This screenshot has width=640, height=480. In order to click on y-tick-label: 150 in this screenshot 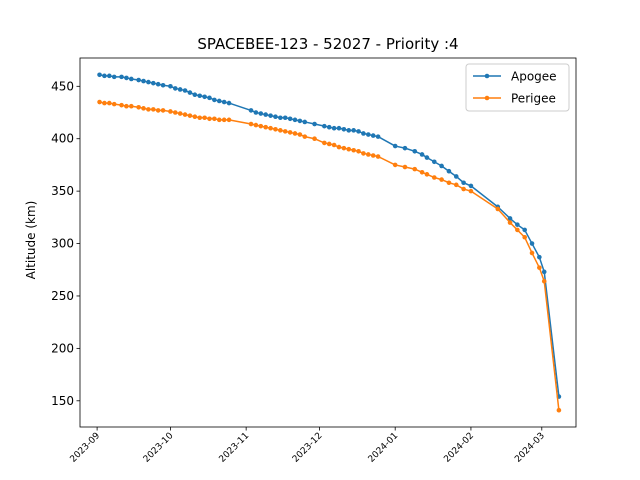, I will do `click(62, 401)`.